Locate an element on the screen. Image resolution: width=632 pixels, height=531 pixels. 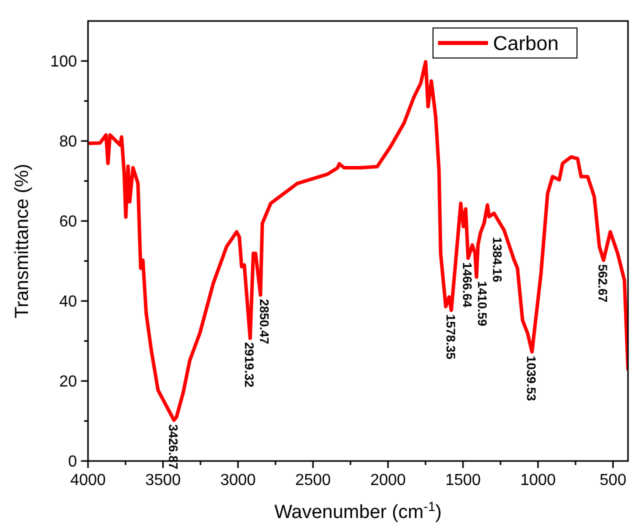
y-tick-label: 20 is located at coordinates (68, 382).